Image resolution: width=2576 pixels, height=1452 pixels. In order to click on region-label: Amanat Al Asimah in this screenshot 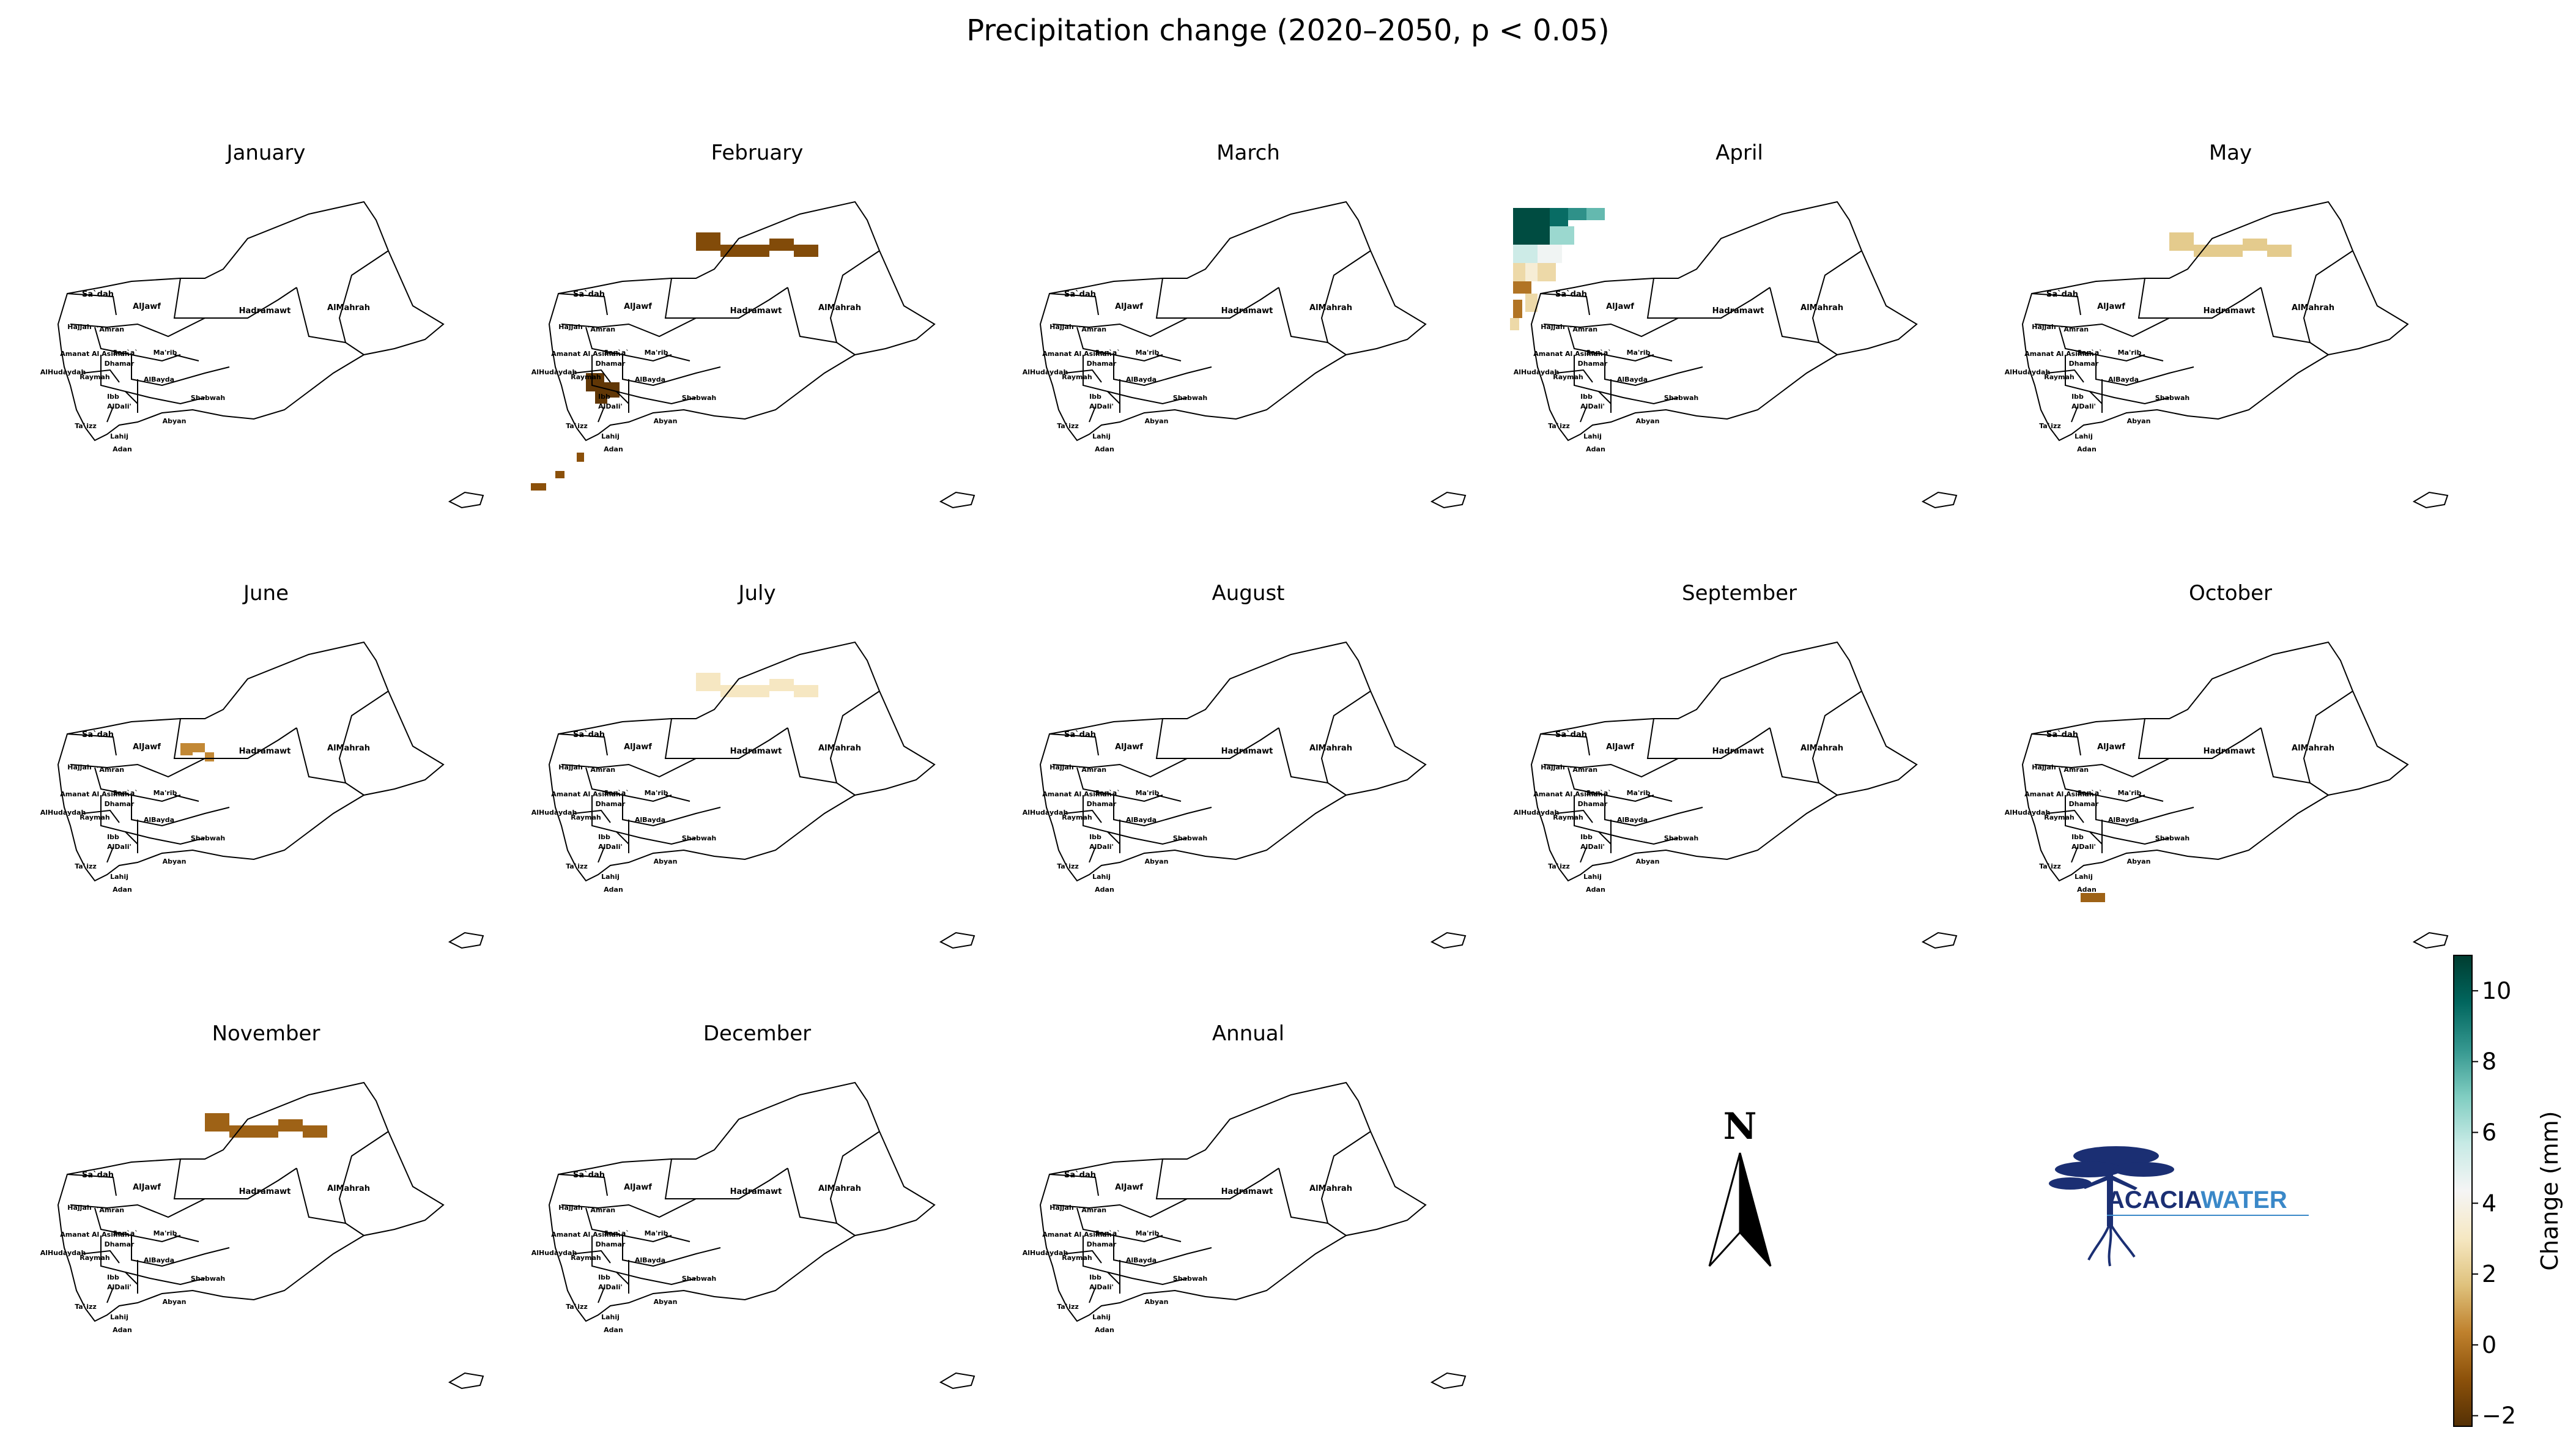, I will do `click(1567, 354)`.